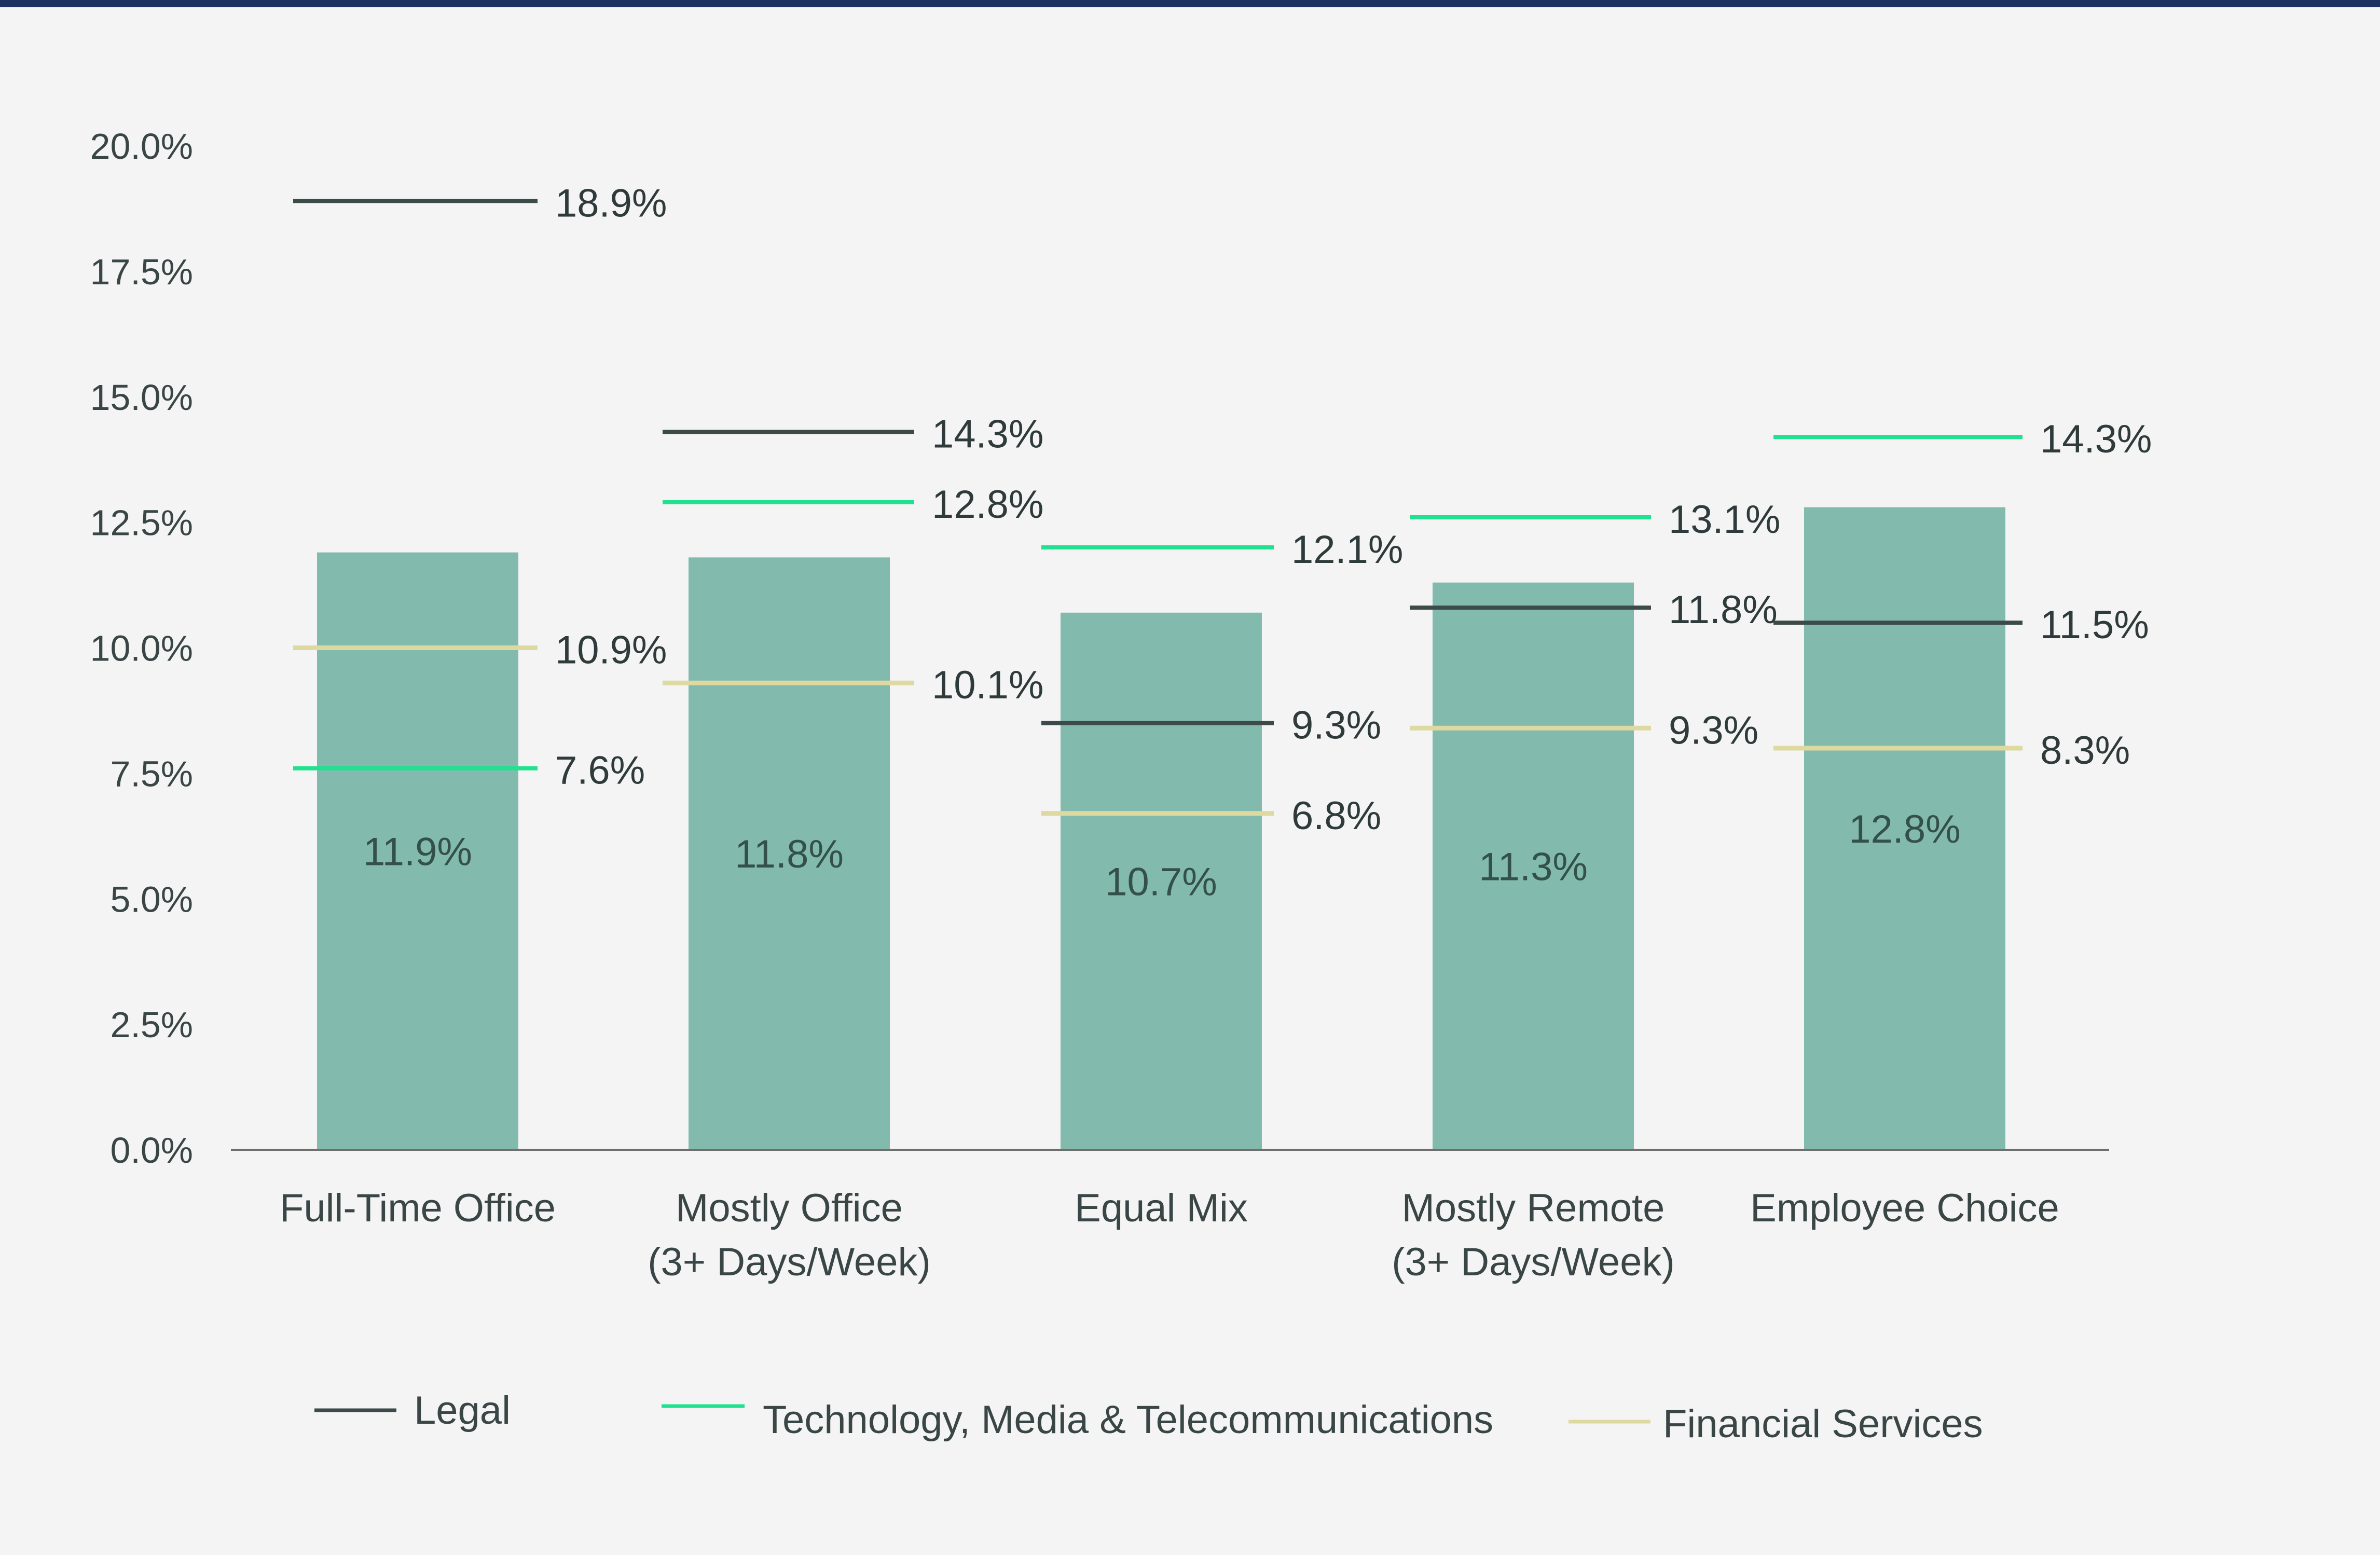  What do you see at coordinates (141, 272) in the screenshot?
I see `y-tick-label: 17.5%` at bounding box center [141, 272].